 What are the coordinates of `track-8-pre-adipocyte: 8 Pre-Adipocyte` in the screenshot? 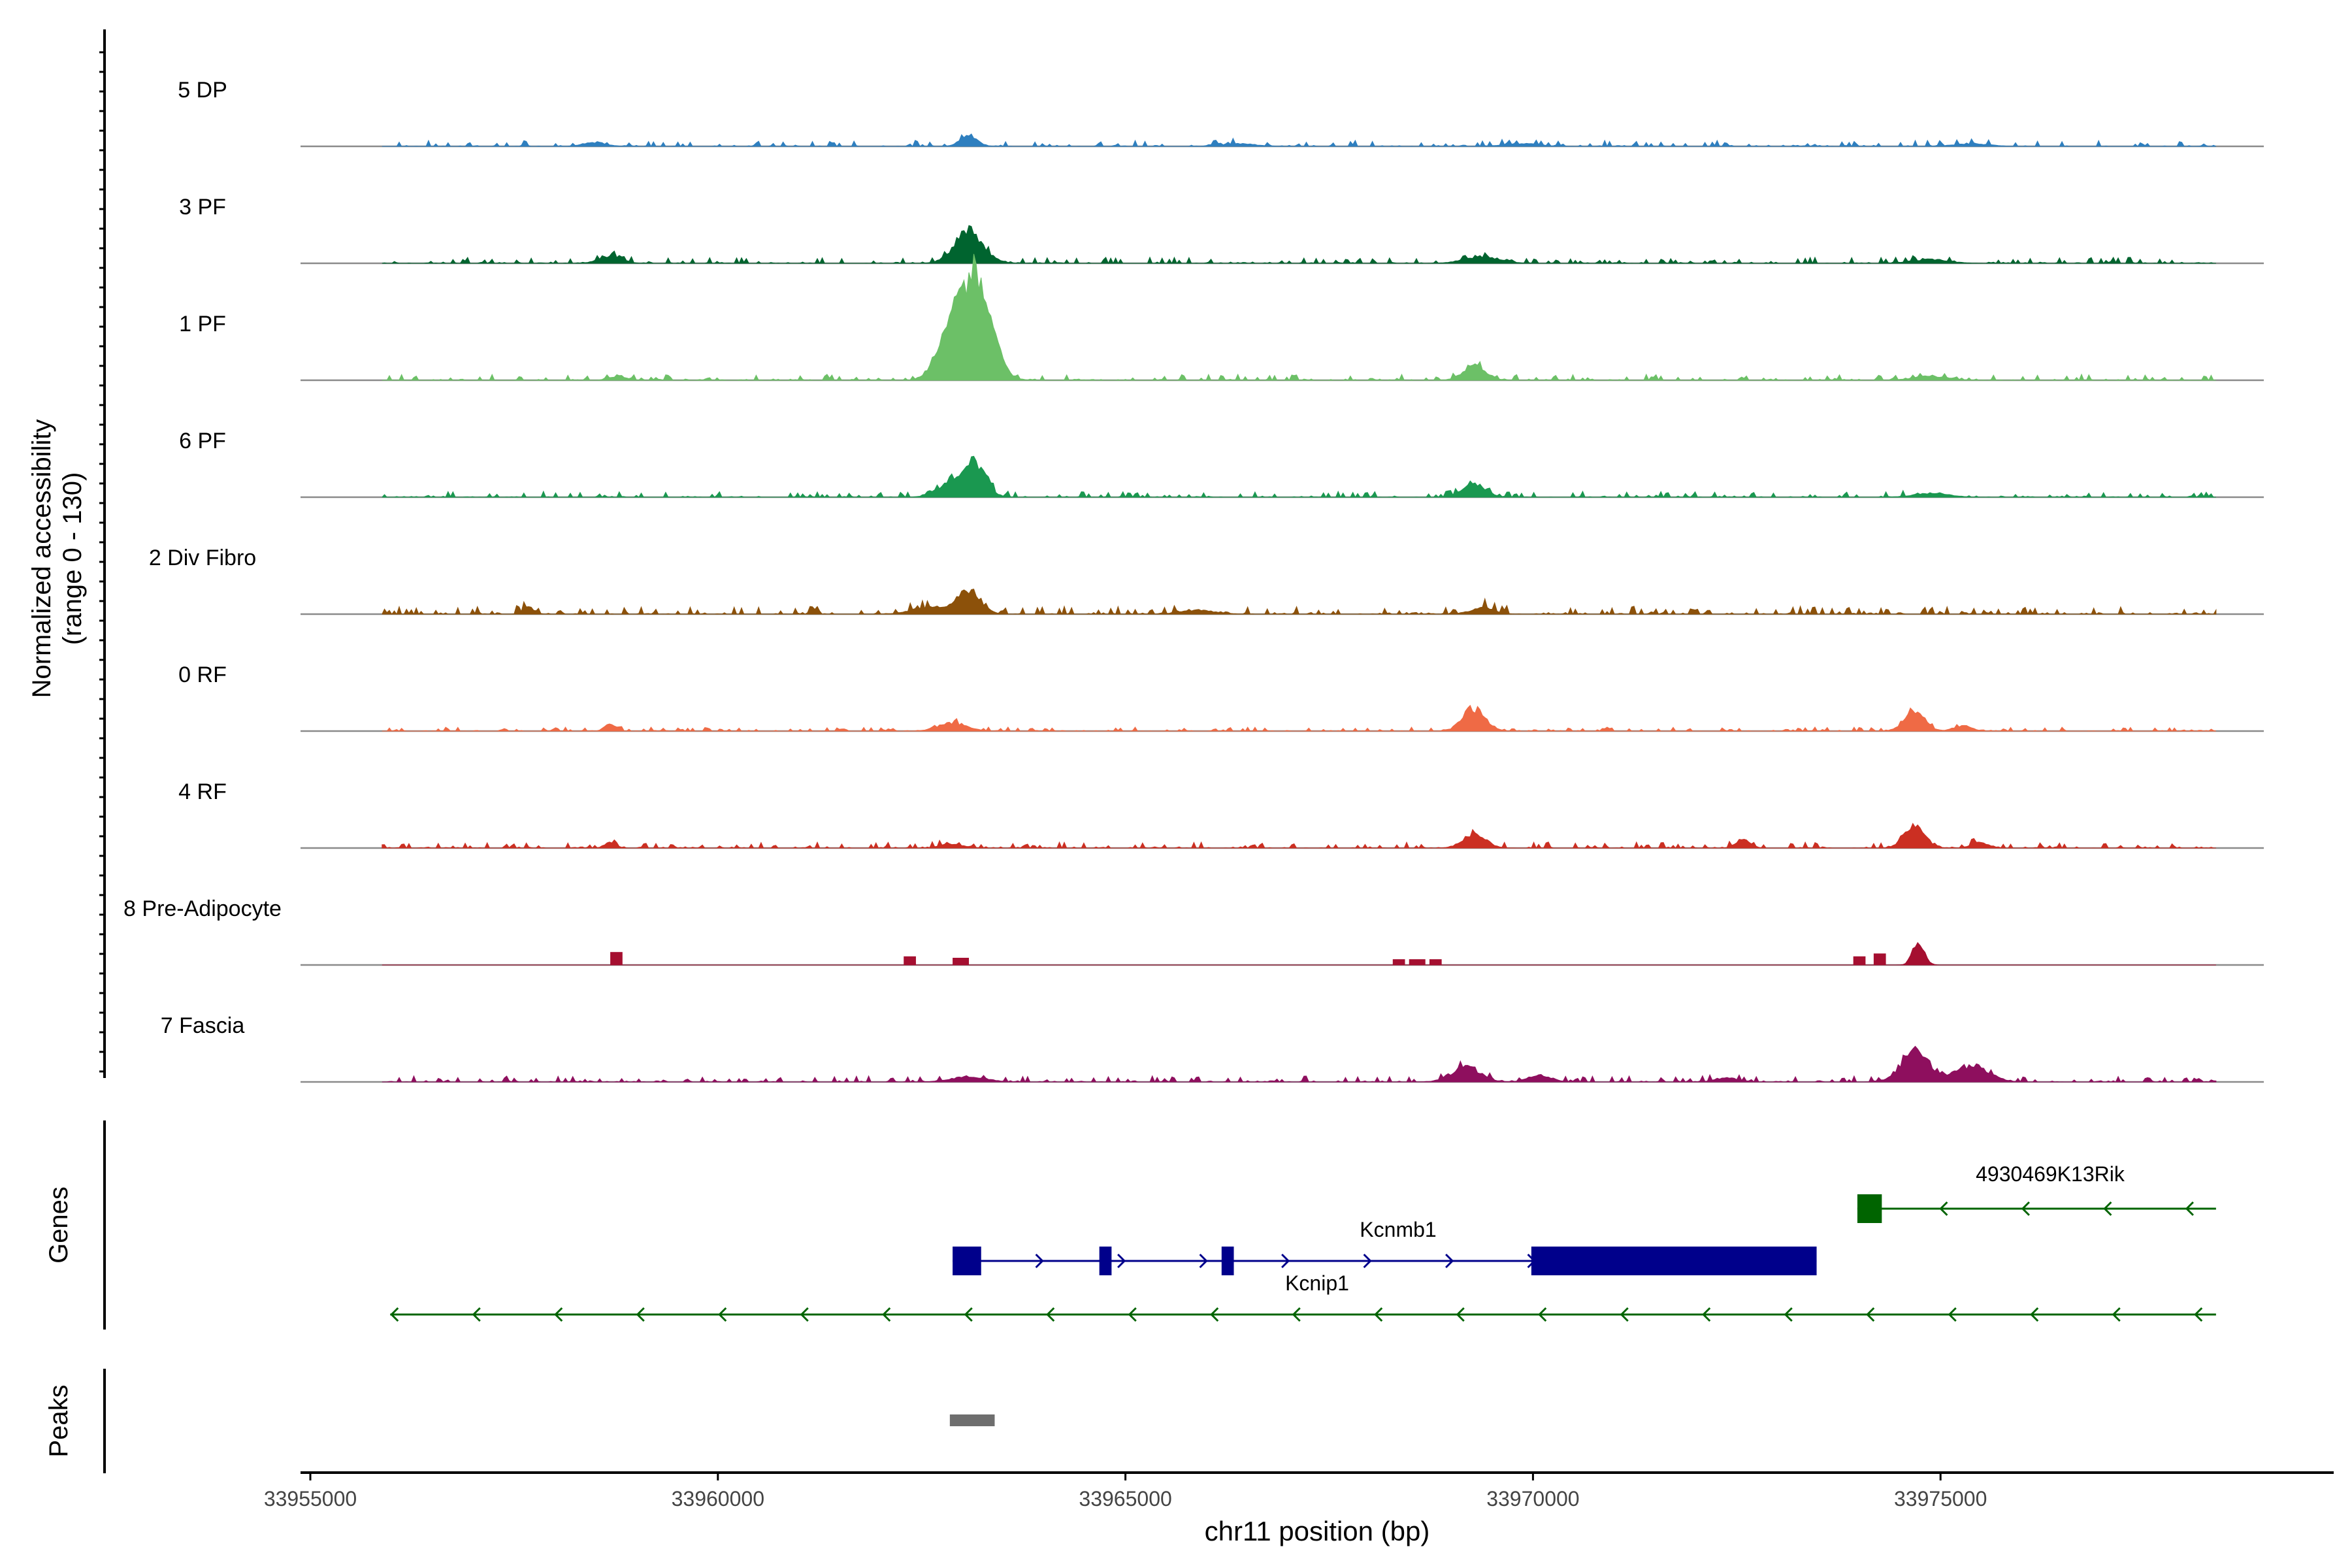 It's located at (1193, 931).